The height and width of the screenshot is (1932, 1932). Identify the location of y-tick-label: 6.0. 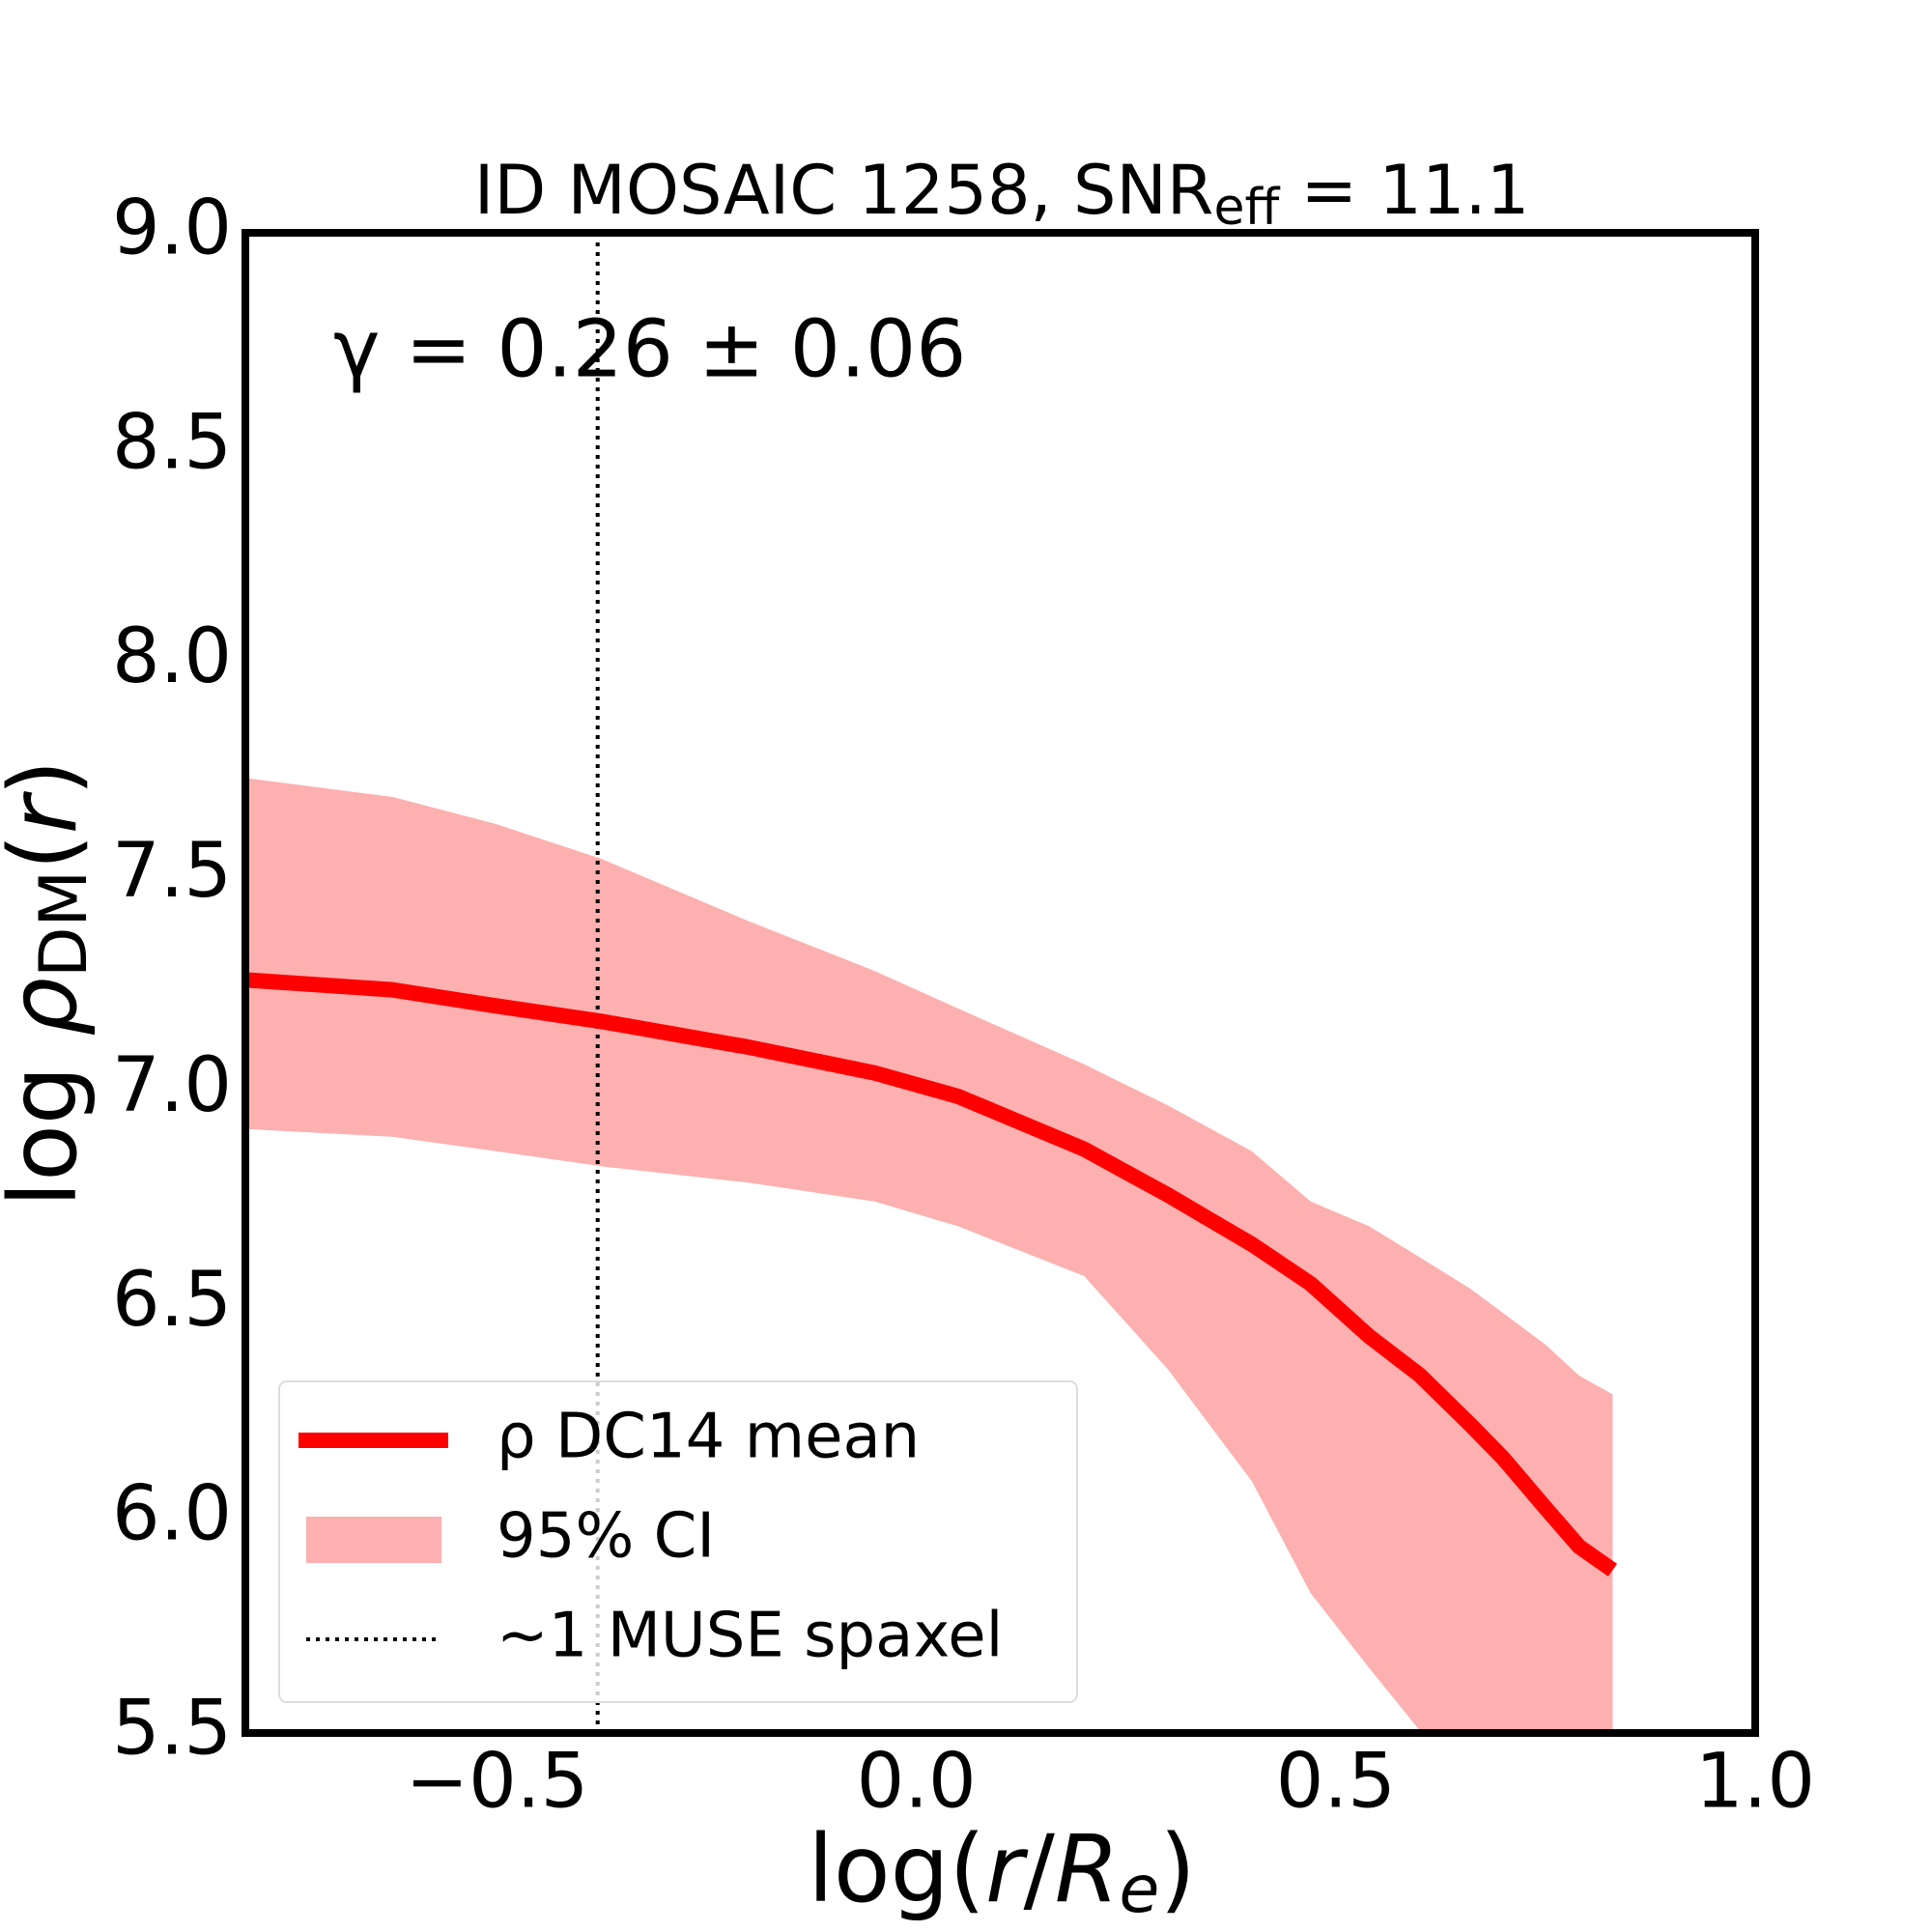
(172, 1514).